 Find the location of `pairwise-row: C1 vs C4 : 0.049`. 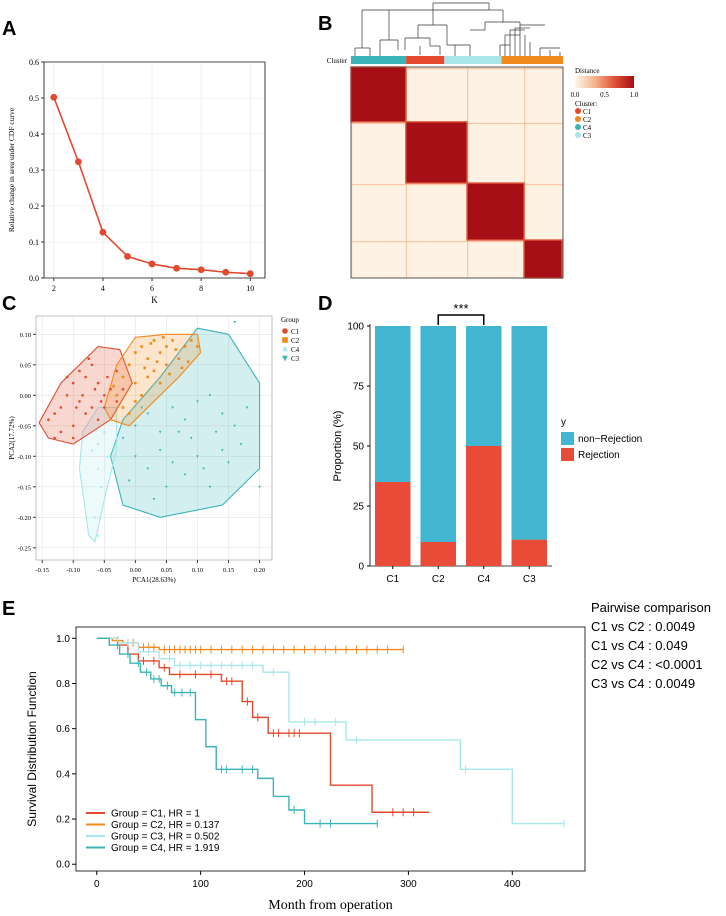

pairwise-row: C1 vs C4 : 0.049 is located at coordinates (639, 645).